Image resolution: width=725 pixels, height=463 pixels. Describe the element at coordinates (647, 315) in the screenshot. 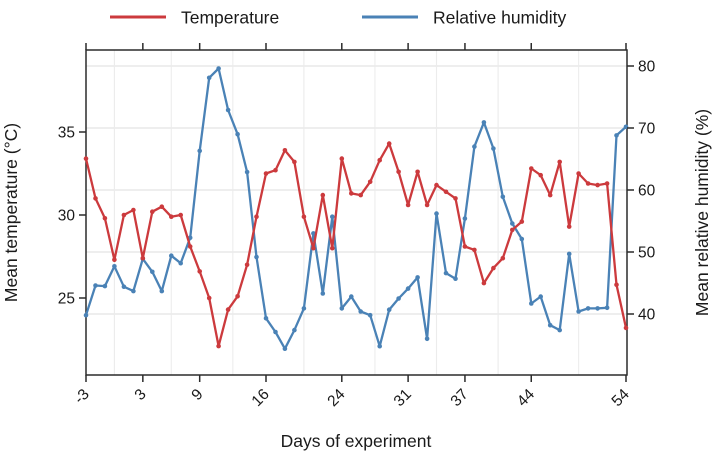

I see `y-right-tick-label: 40` at that location.